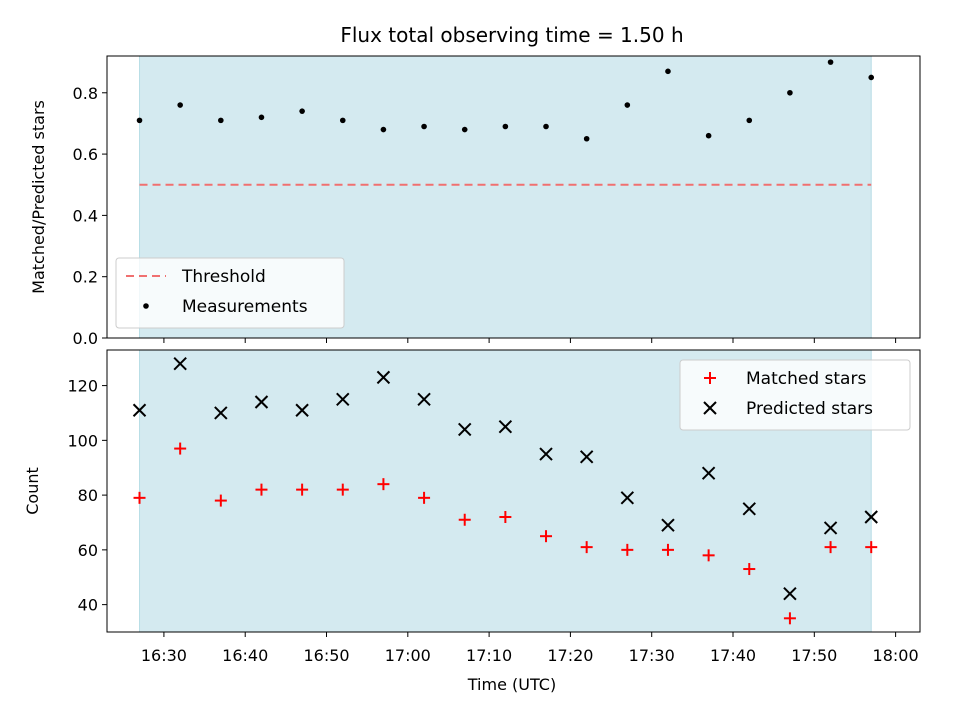 This screenshot has width=960, height=720. I want to click on bottom-y-axis-label: Count, so click(32, 491).